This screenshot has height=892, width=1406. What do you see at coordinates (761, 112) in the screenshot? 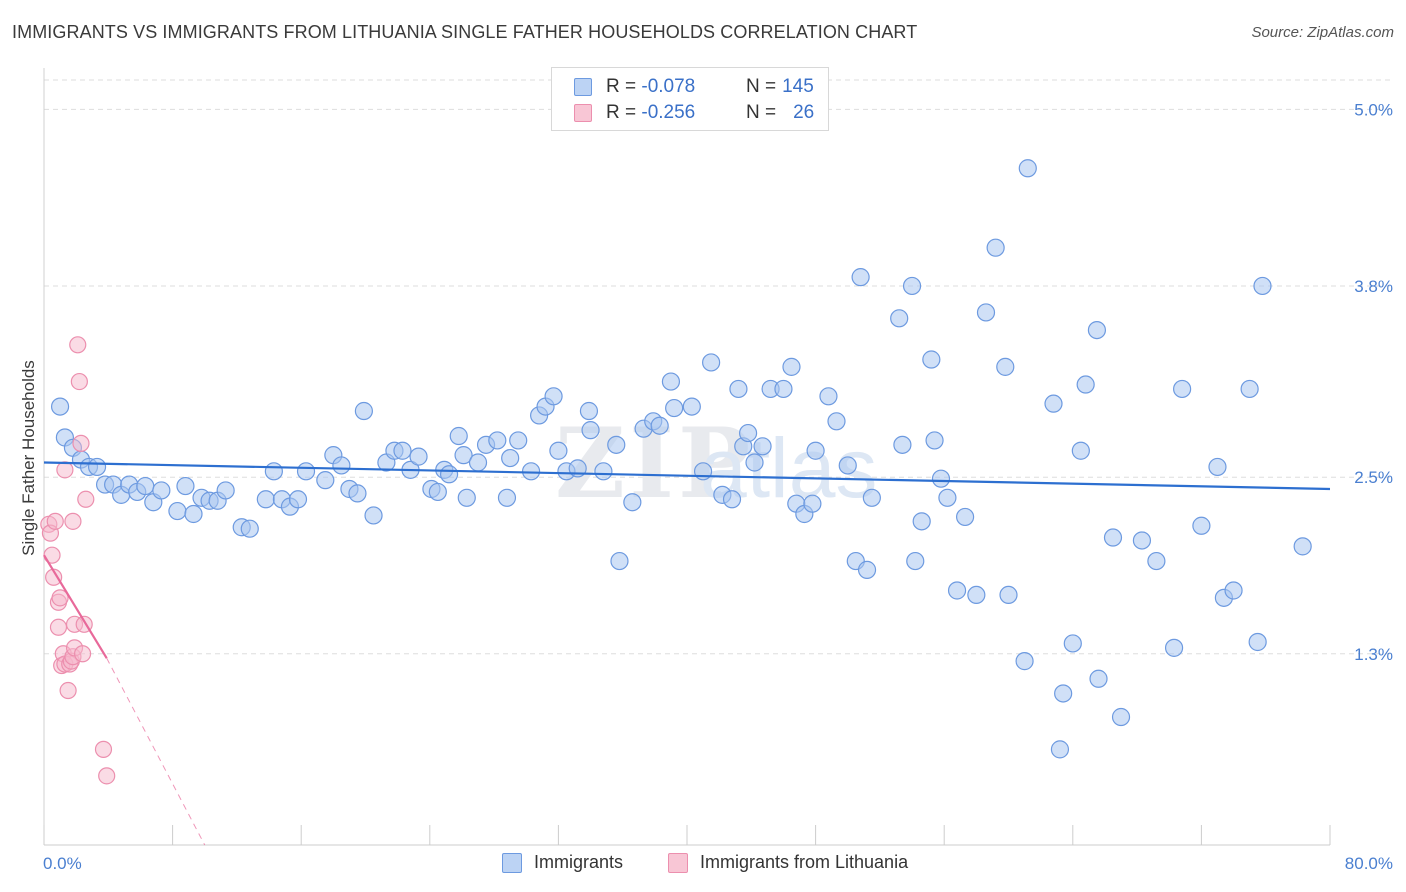
I see `legend-n-label: N =` at bounding box center [761, 112].